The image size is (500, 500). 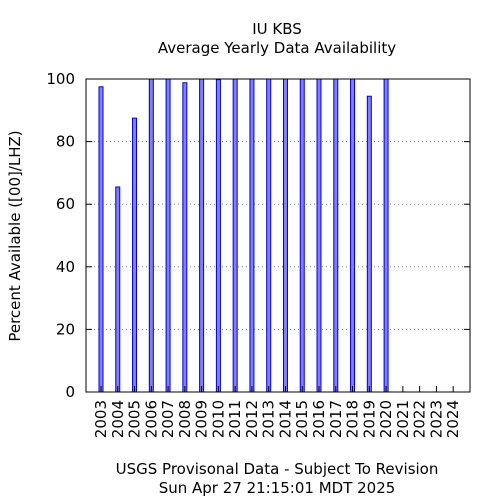 I want to click on x-tick-label: 2004, so click(x=118, y=419).